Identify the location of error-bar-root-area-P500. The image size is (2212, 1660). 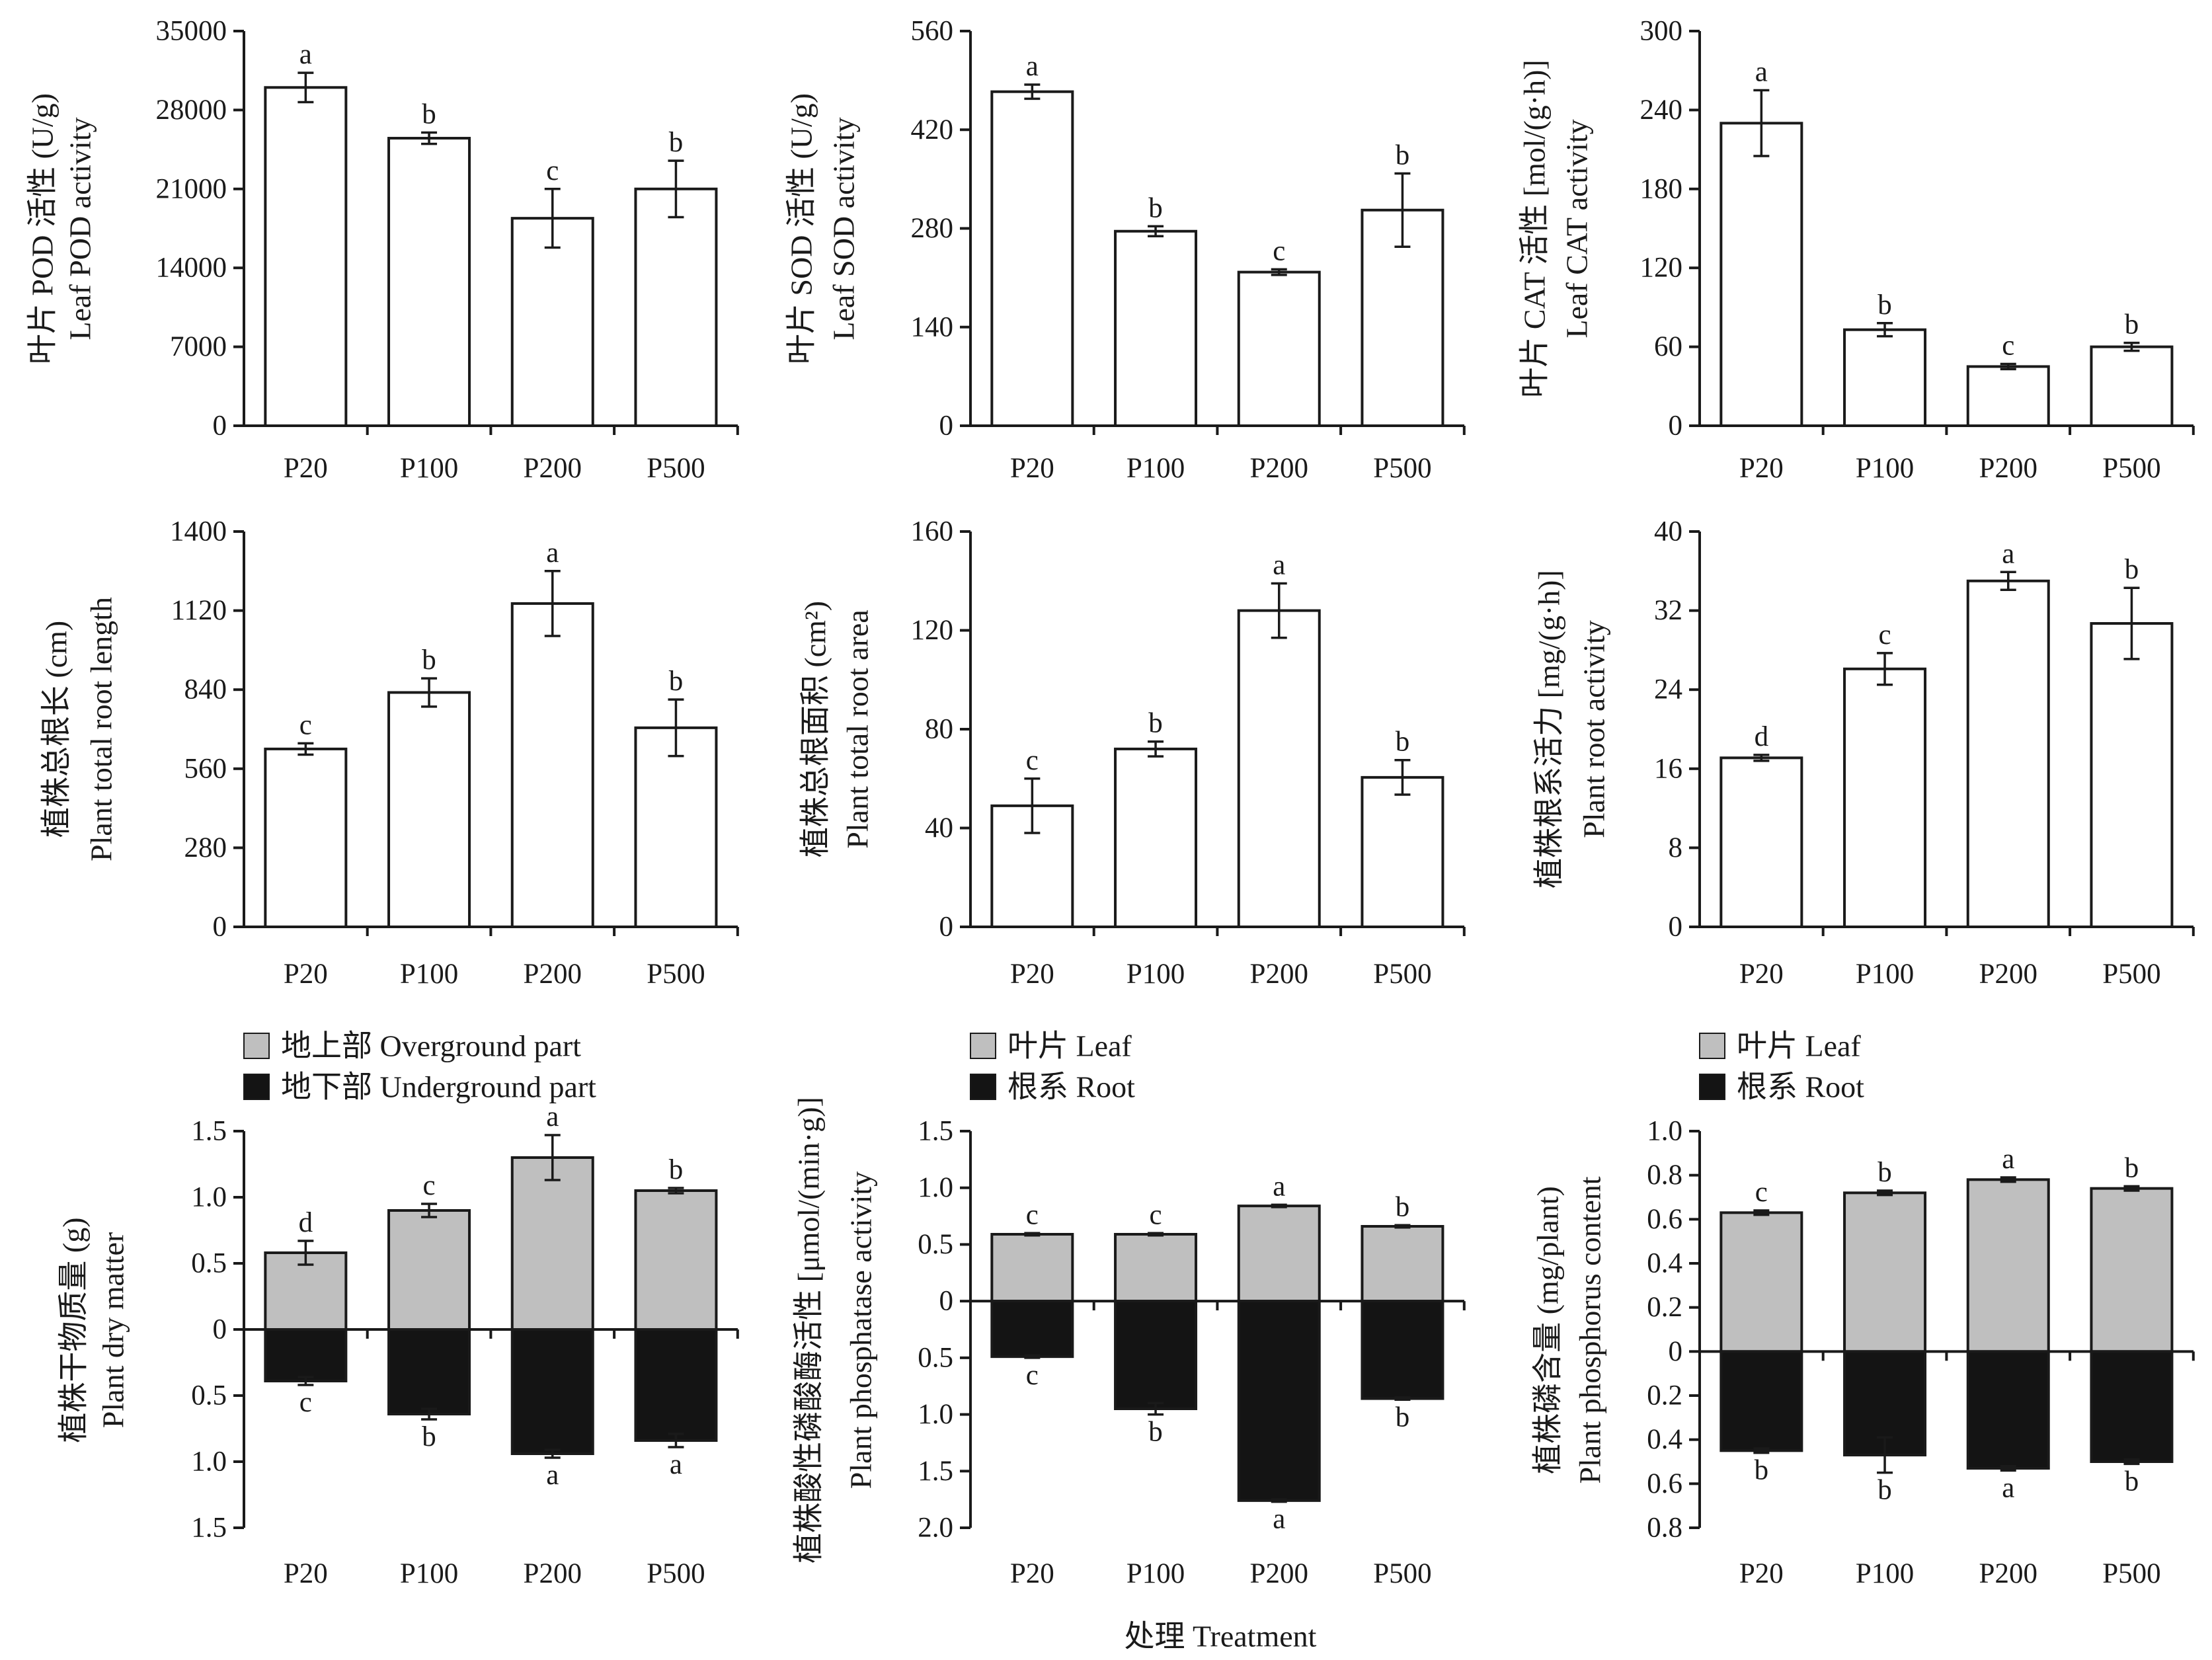
(1402, 777).